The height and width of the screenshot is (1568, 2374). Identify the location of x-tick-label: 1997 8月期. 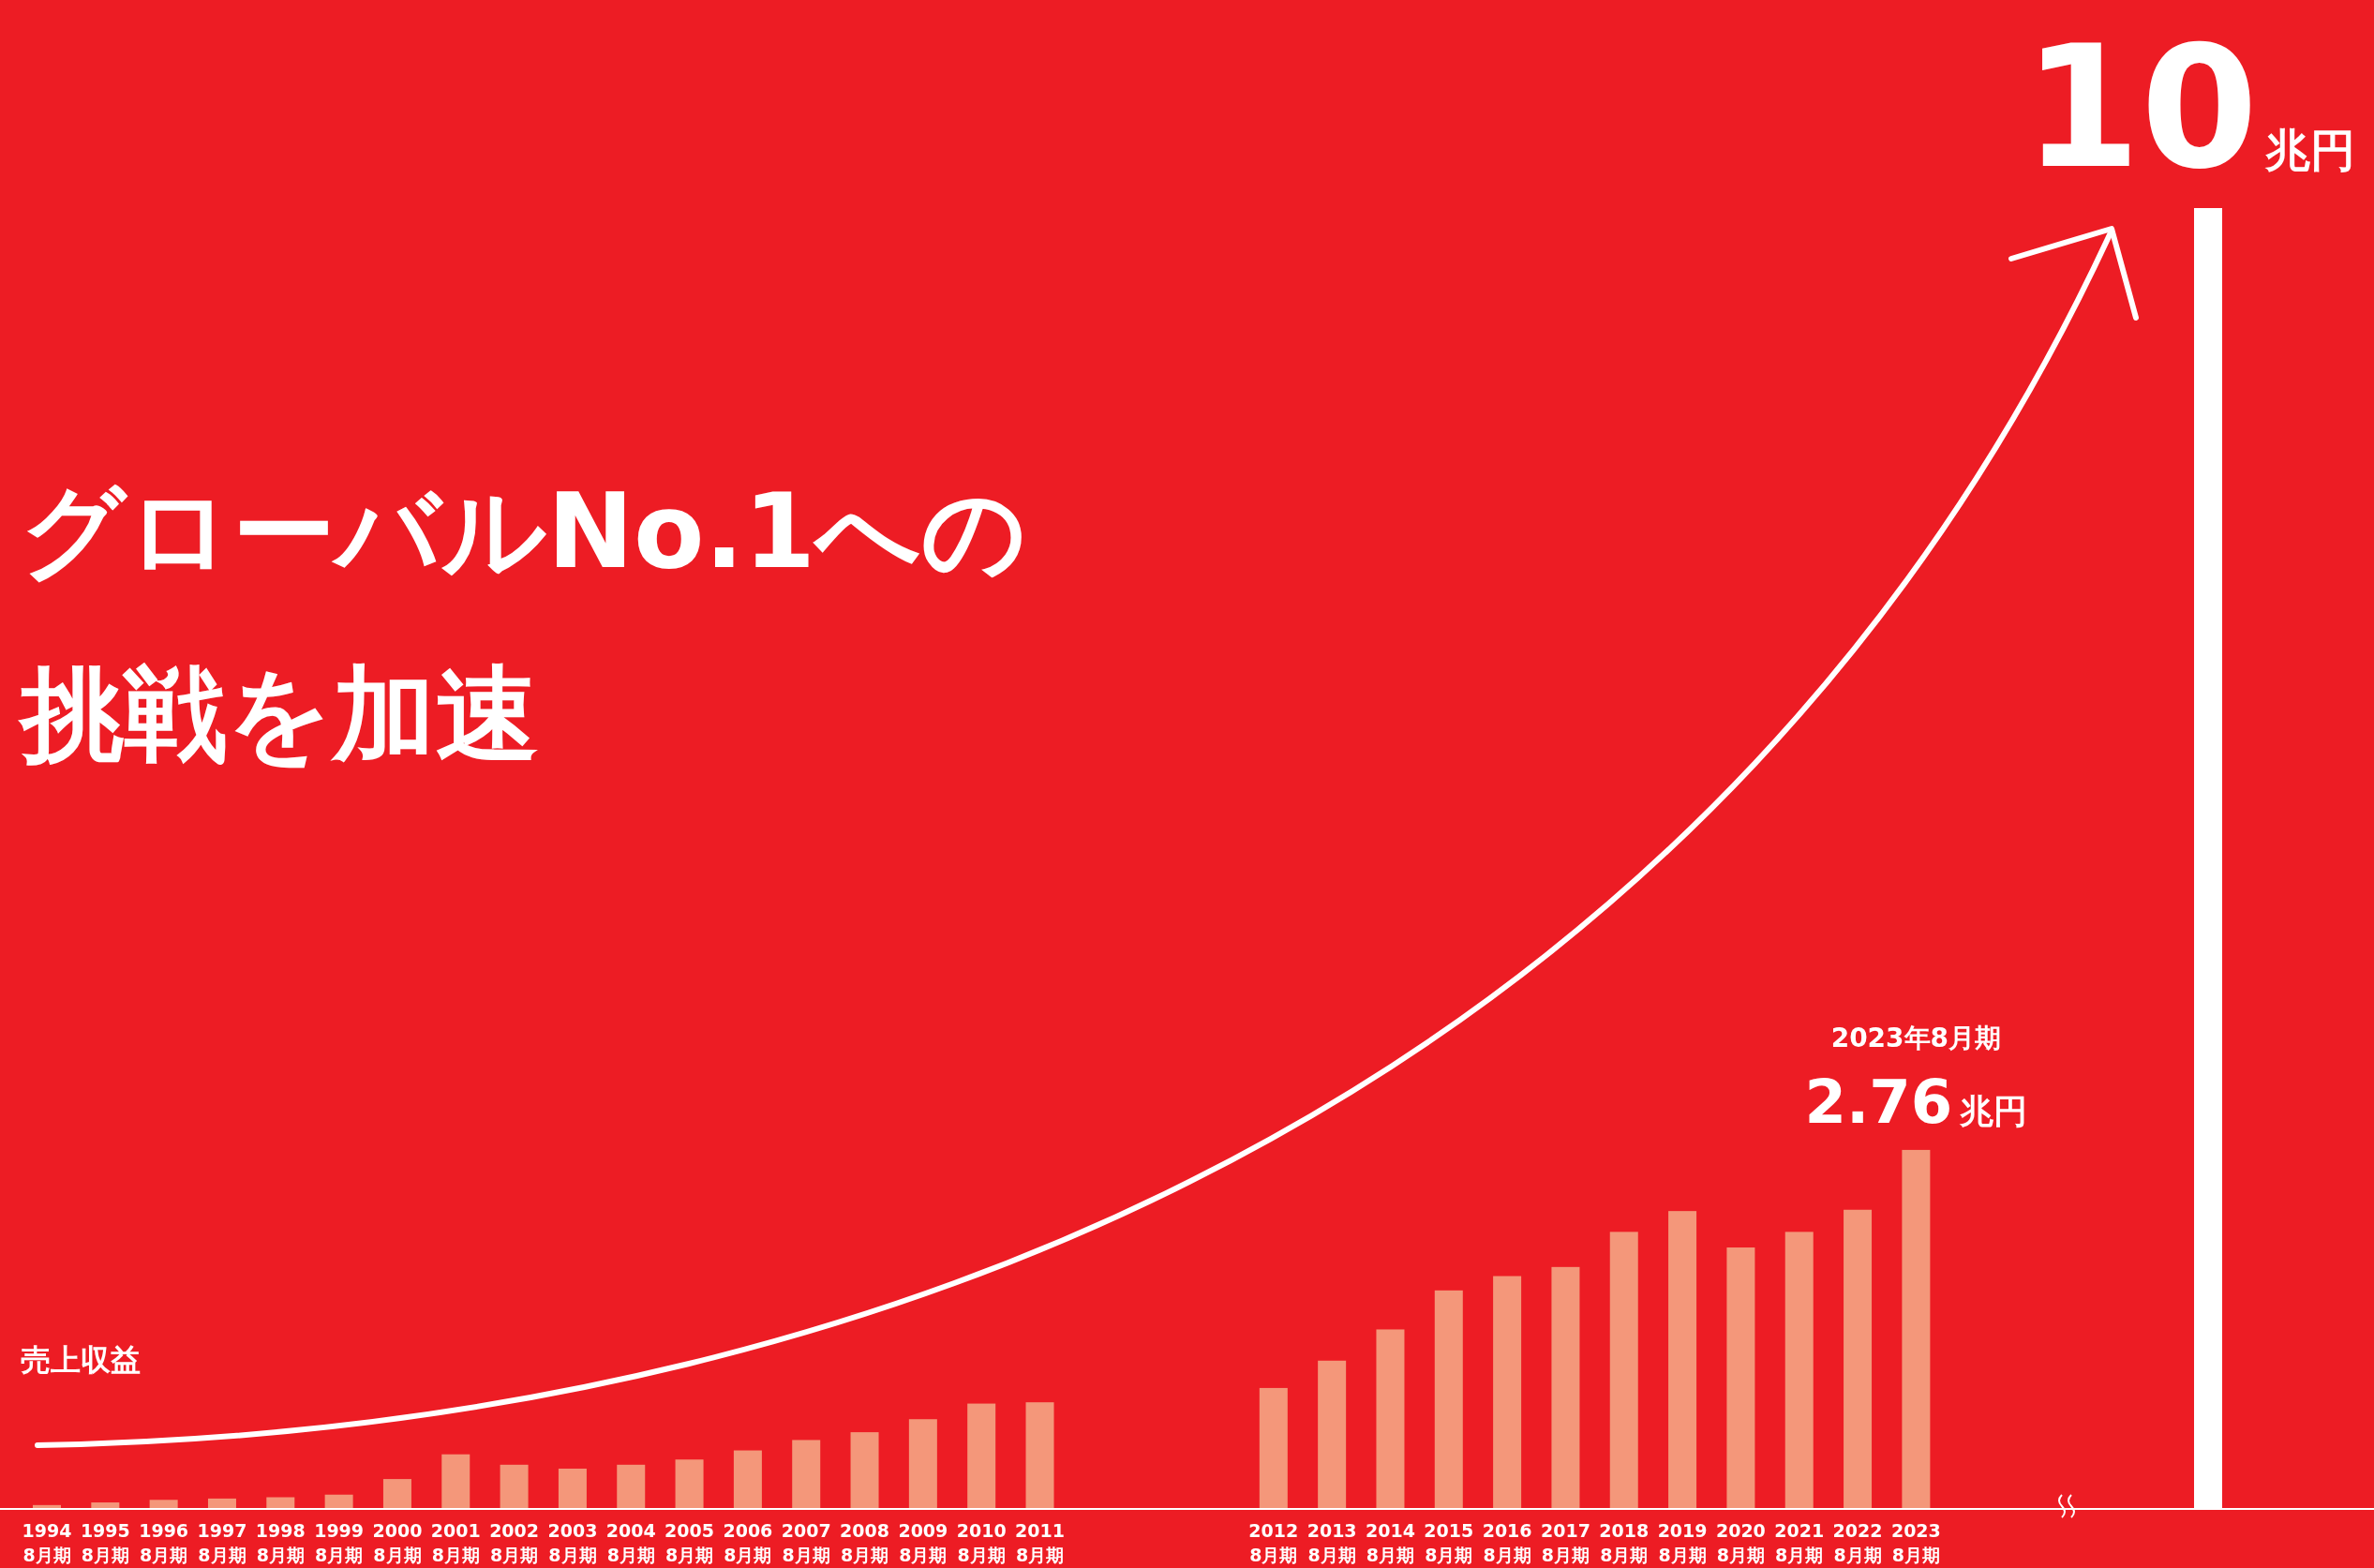
(222, 1542).